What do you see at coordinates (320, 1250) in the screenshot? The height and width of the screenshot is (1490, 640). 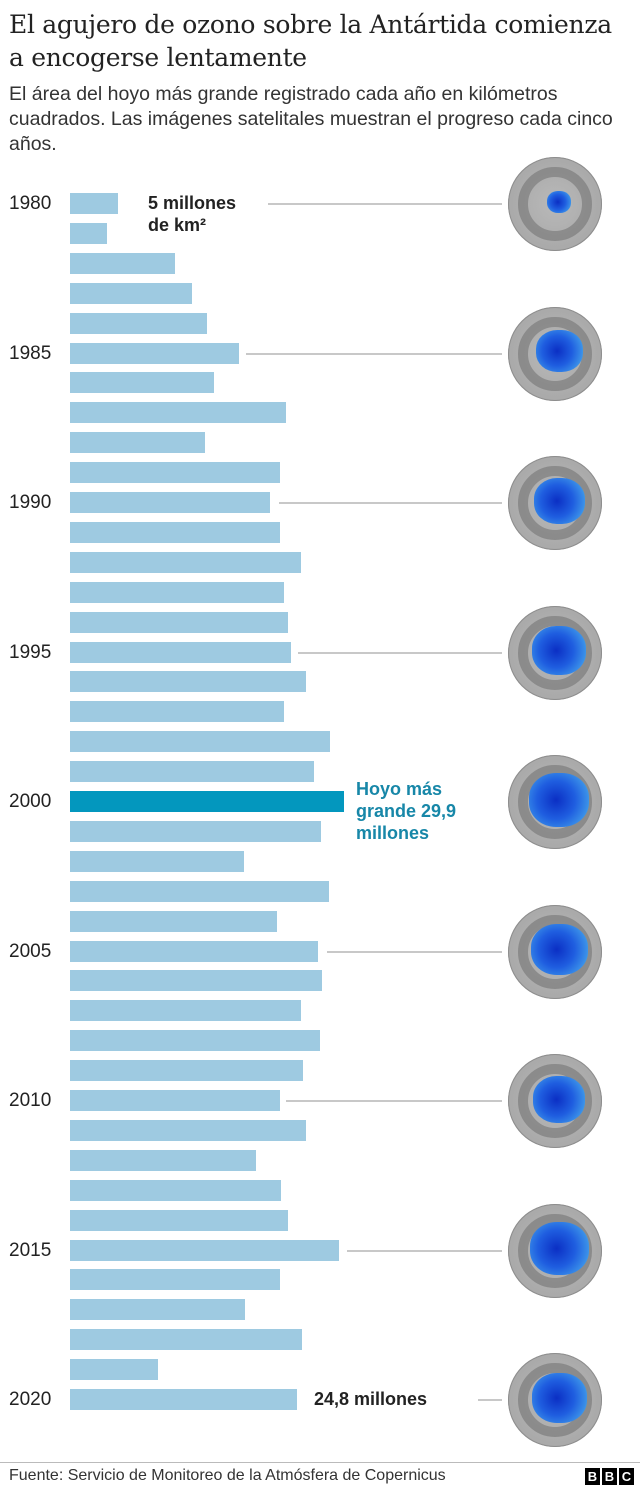 I see `bar-row: 2015` at bounding box center [320, 1250].